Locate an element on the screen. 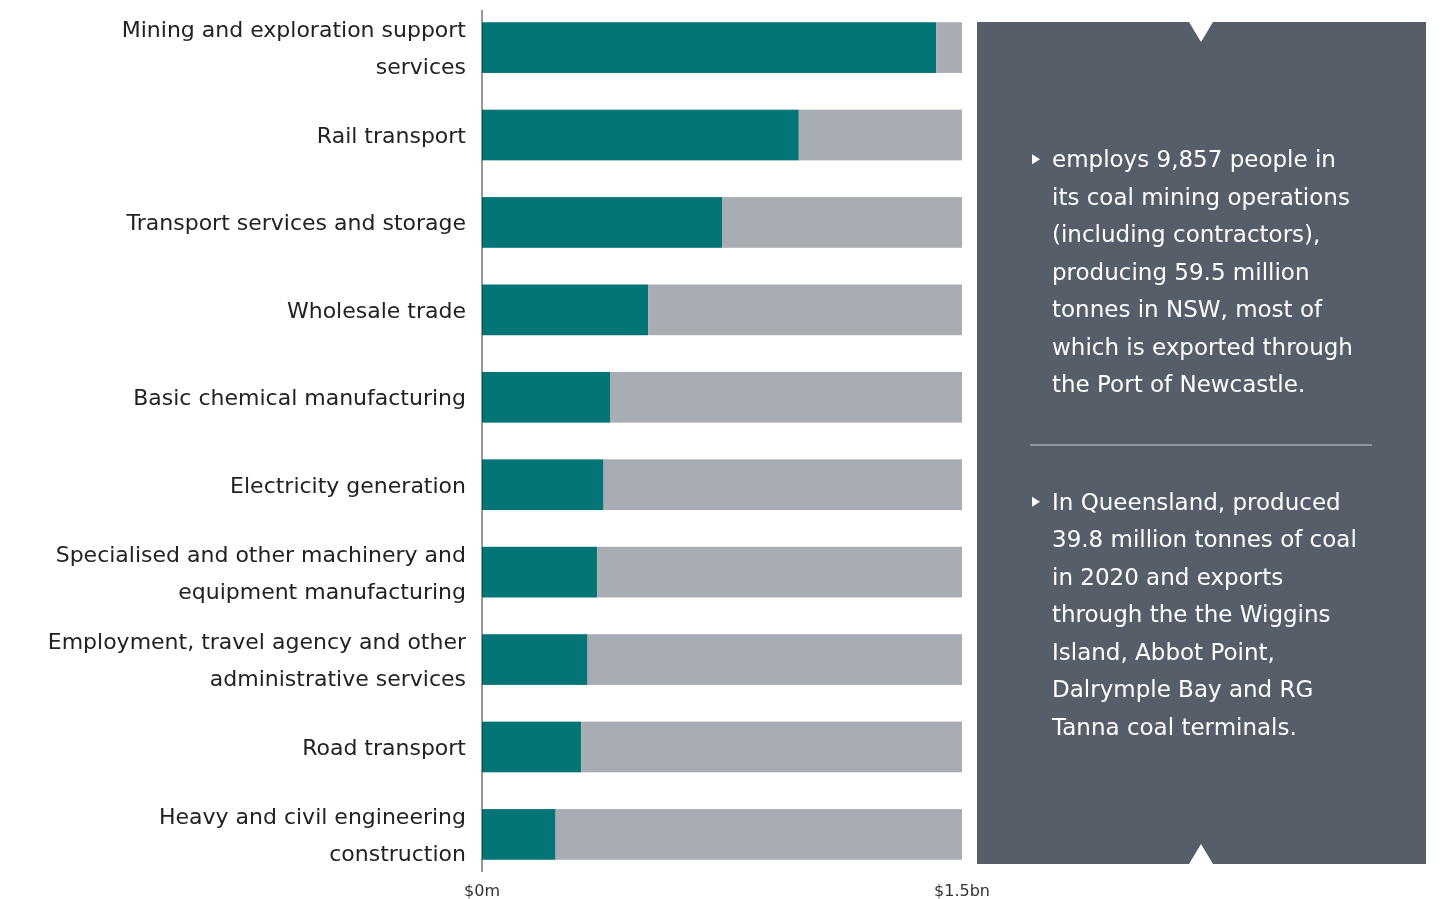 The image size is (1446, 899). text: In Queensland, produced 39.8 million tonnes of coal in 2020 and exports through the the Wiggins Island, Abbot Point, Dalrymple Bay and RG Tanna coal terminals. is located at coordinates (1204, 614).